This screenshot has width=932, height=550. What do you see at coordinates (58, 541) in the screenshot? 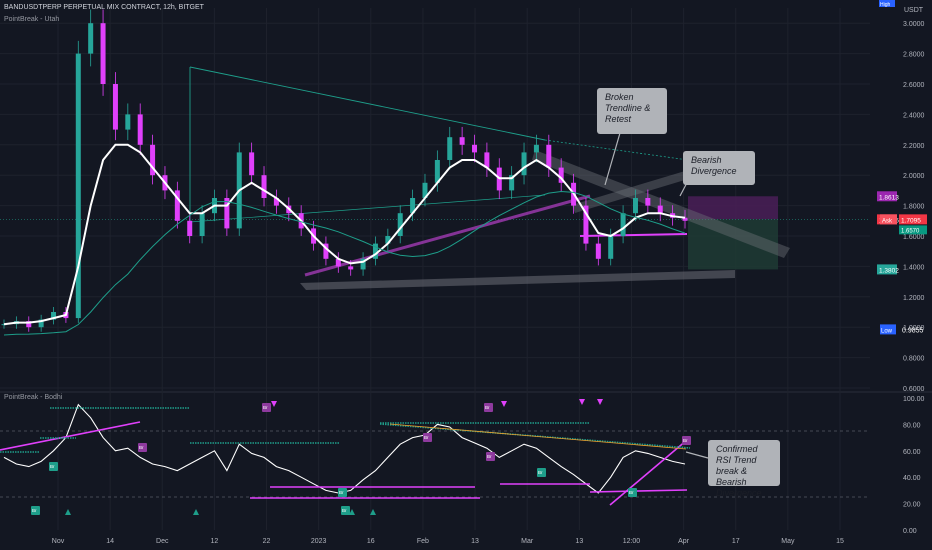
I see `time-tick-label: Nov` at bounding box center [58, 541].